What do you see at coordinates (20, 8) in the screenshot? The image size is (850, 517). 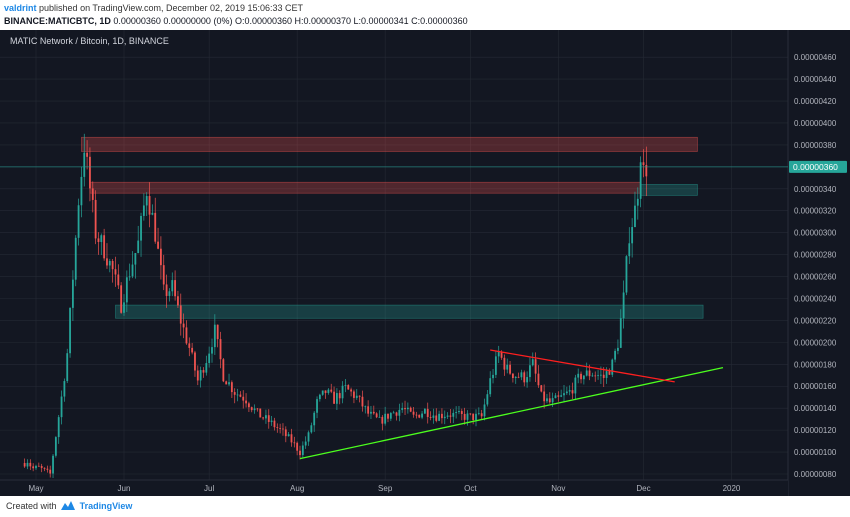 I see `author-link: valdrint` at bounding box center [20, 8].